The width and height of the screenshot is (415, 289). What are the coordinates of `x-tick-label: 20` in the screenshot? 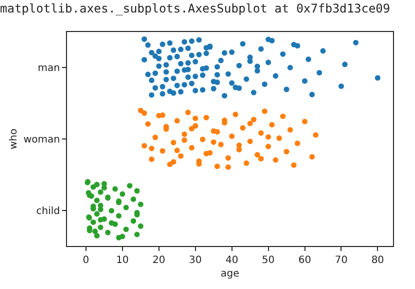 It's located at (159, 260).